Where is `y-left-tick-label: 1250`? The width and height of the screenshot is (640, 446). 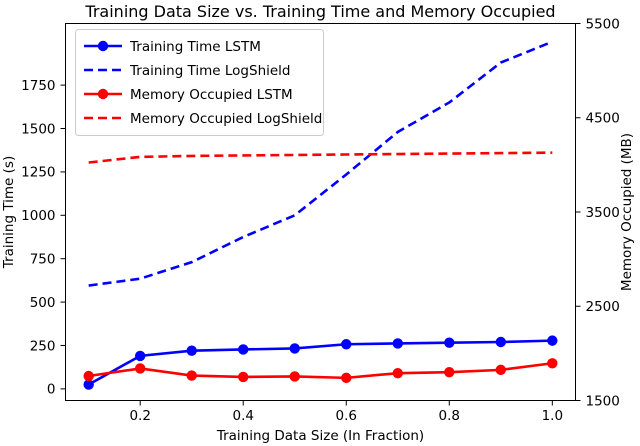
y-left-tick-label: 1250 is located at coordinates (38, 173).